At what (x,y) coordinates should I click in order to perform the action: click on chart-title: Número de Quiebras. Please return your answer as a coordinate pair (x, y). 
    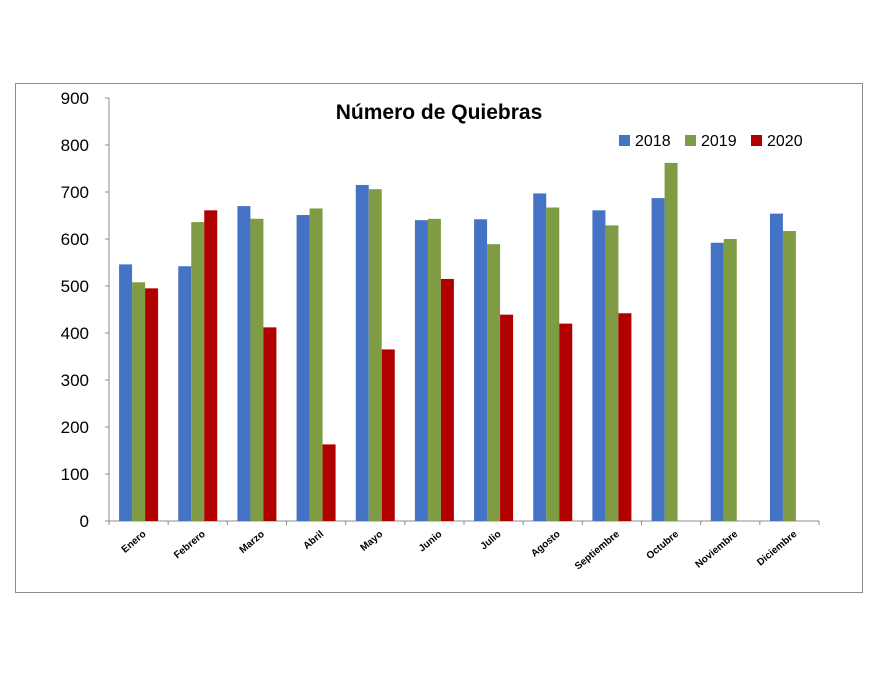
    Looking at the image, I should click on (439, 112).